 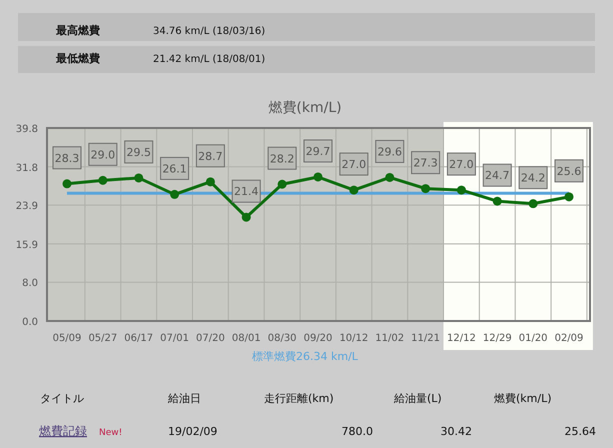 I want to click on text: 29.5, so click(x=138, y=152).